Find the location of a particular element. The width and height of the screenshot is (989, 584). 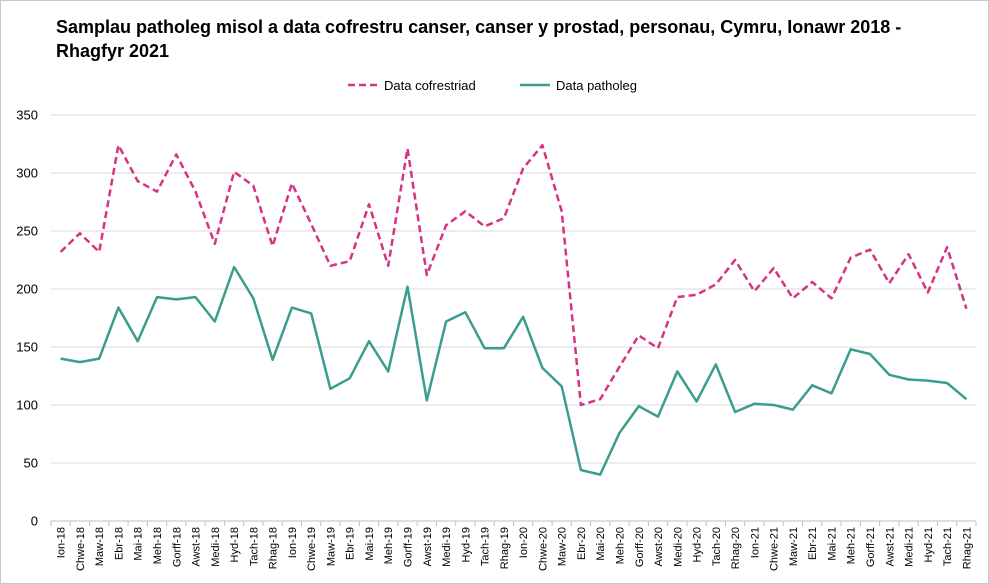

x-tick-label: Ion-21 is located at coordinates (755, 542).